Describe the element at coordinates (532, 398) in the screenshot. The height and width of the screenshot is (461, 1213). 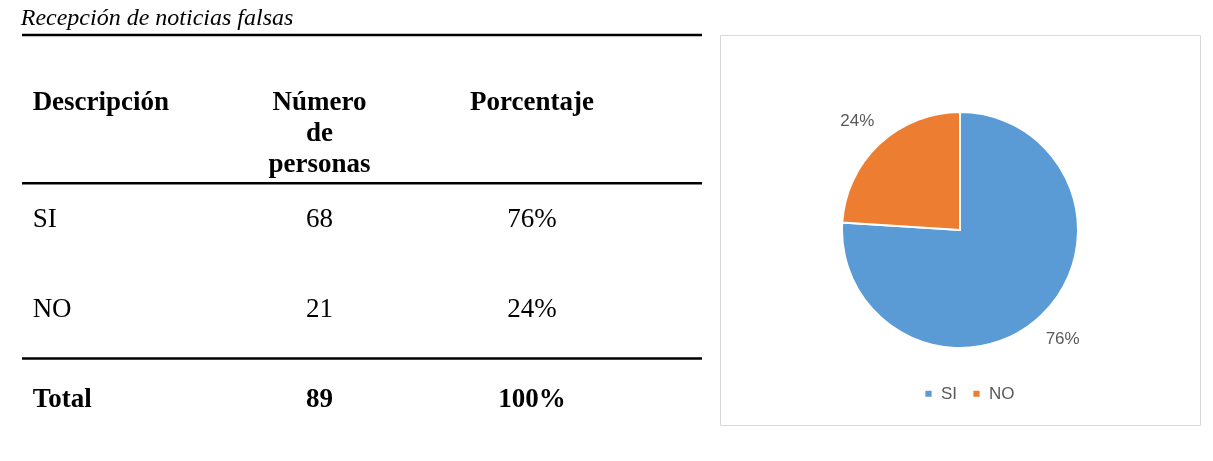
I see `data-label: 100%` at that location.